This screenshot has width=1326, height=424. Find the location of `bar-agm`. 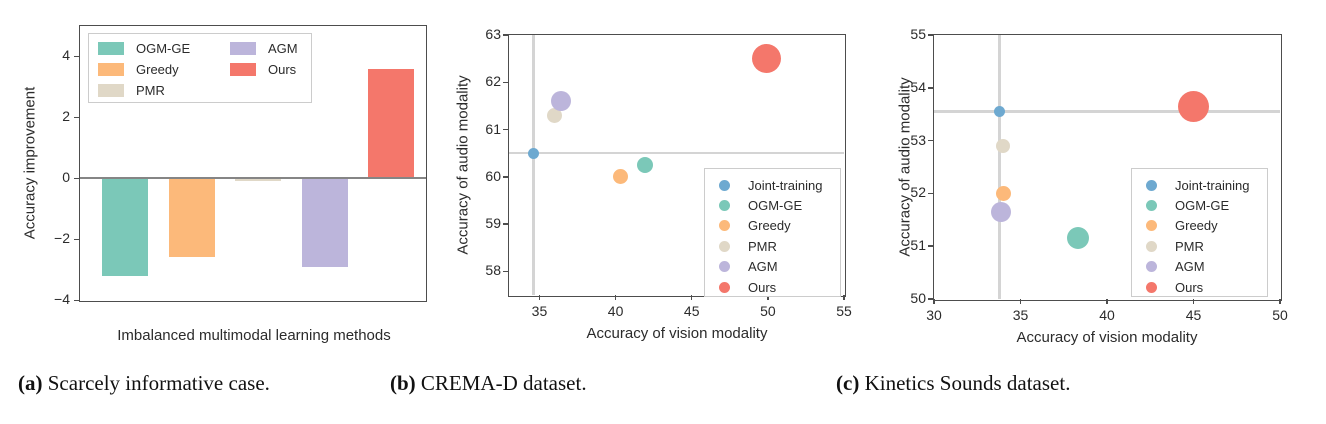

bar-agm is located at coordinates (324, 222).